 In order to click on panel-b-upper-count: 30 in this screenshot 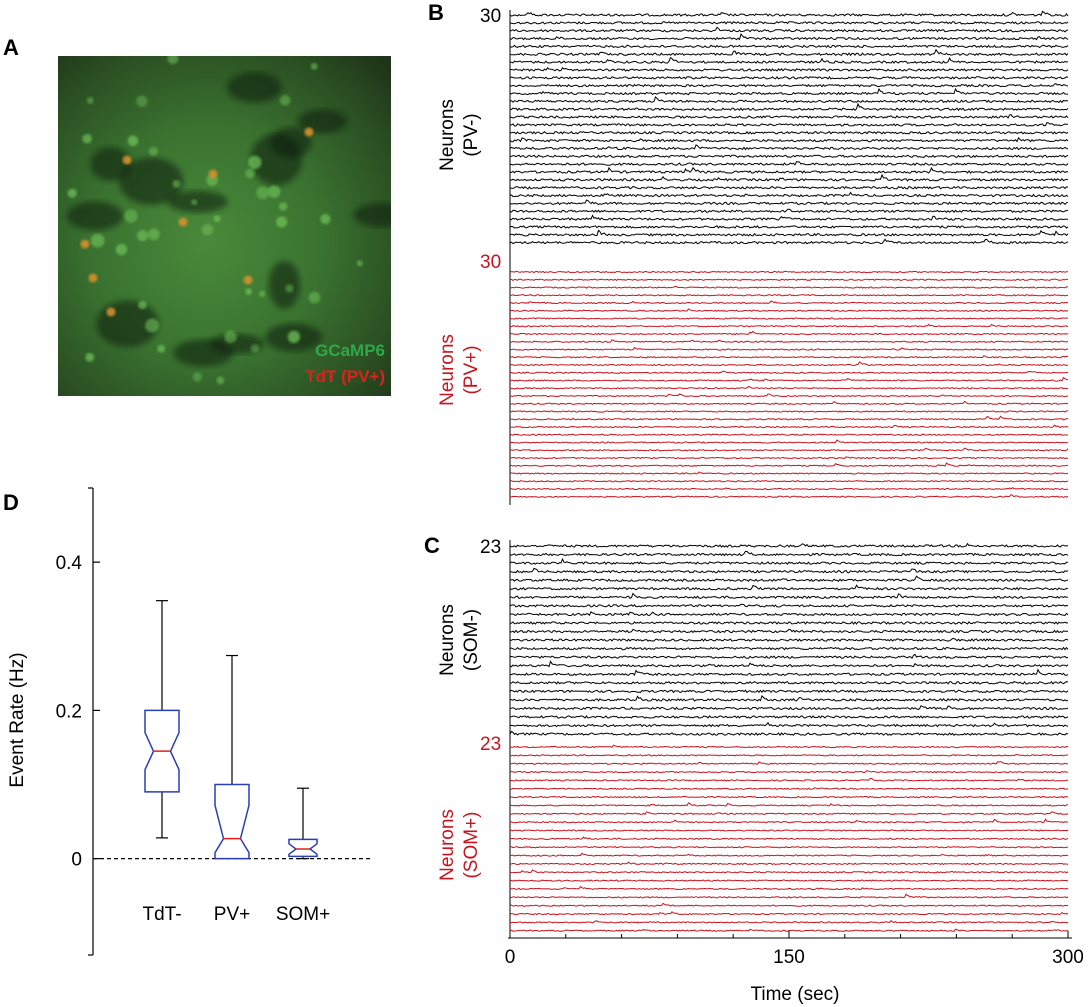, I will do `click(490, 16)`.